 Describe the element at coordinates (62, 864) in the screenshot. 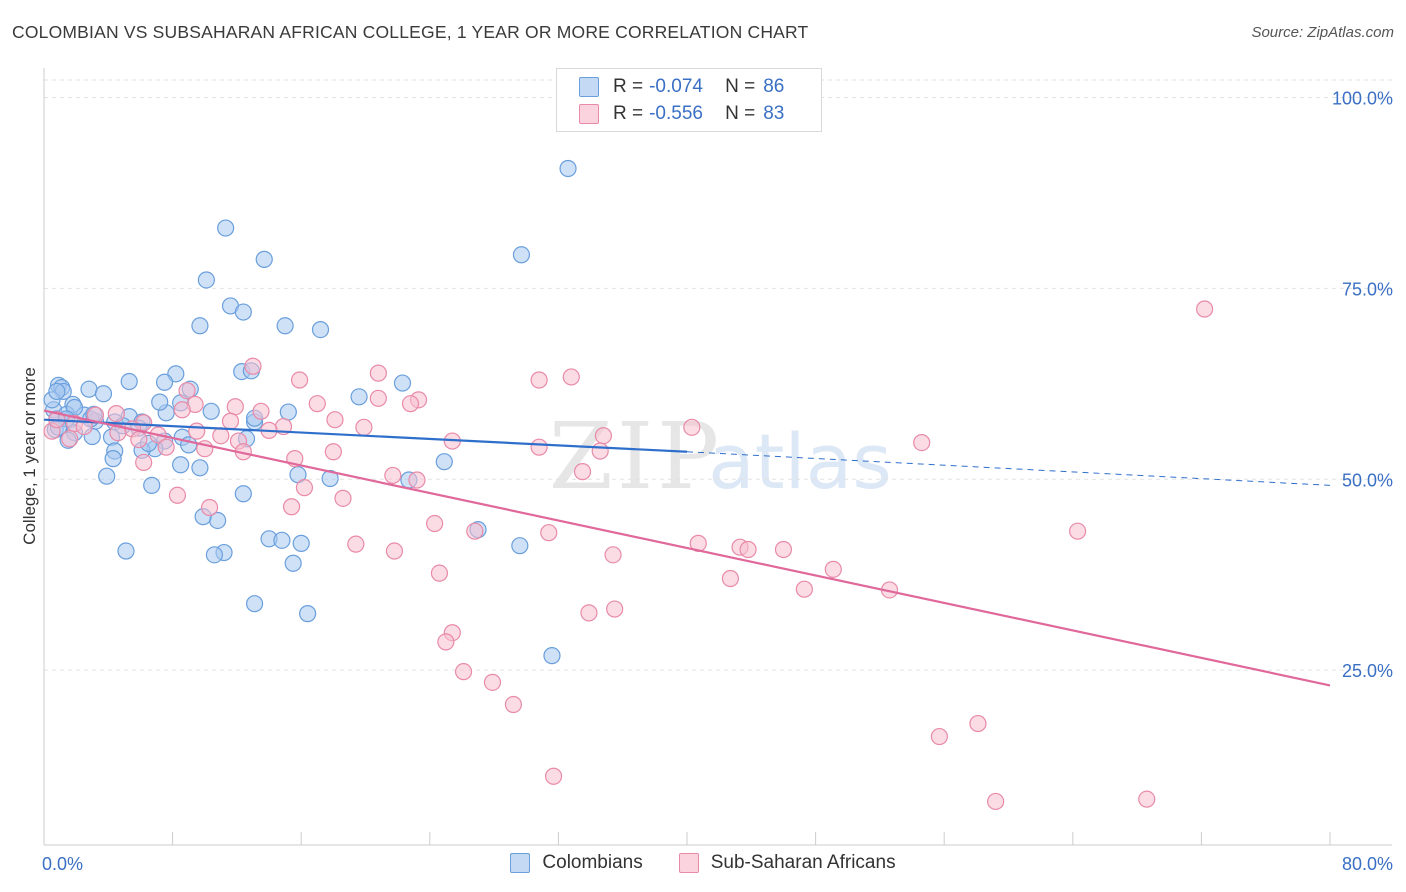

I see `x-tick-label: 0.0%` at that location.